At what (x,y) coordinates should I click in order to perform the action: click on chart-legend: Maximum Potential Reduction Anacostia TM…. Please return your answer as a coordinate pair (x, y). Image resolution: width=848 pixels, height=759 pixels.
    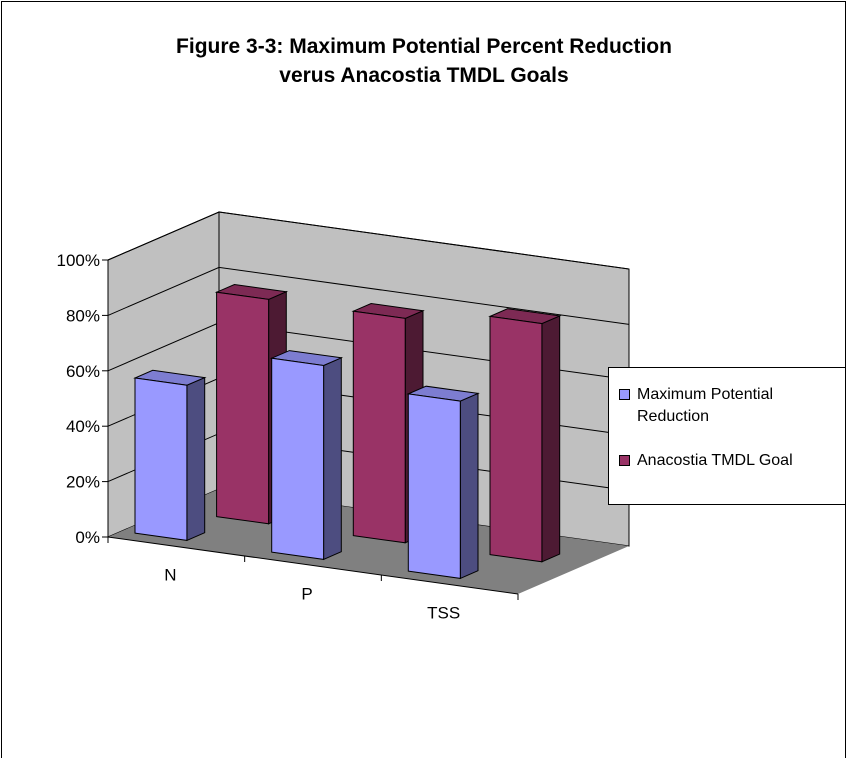
    Looking at the image, I should click on (727, 436).